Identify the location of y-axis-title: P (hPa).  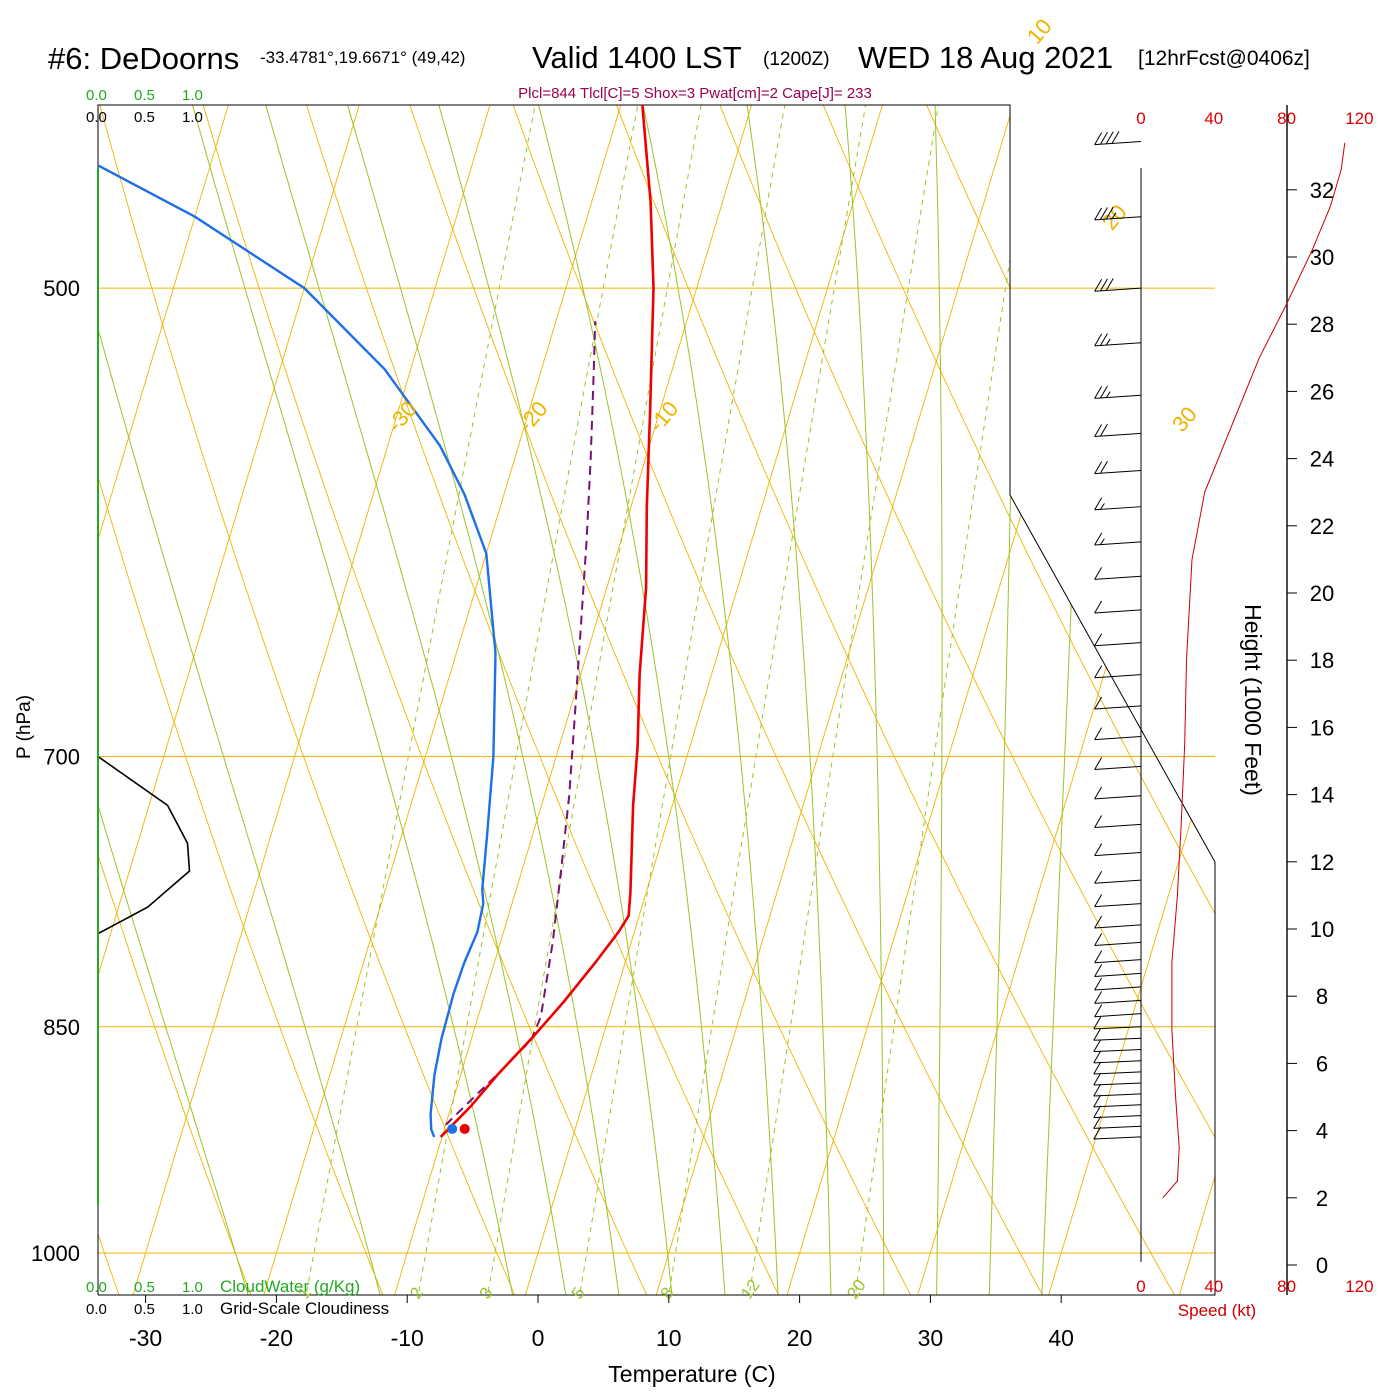
(24, 727).